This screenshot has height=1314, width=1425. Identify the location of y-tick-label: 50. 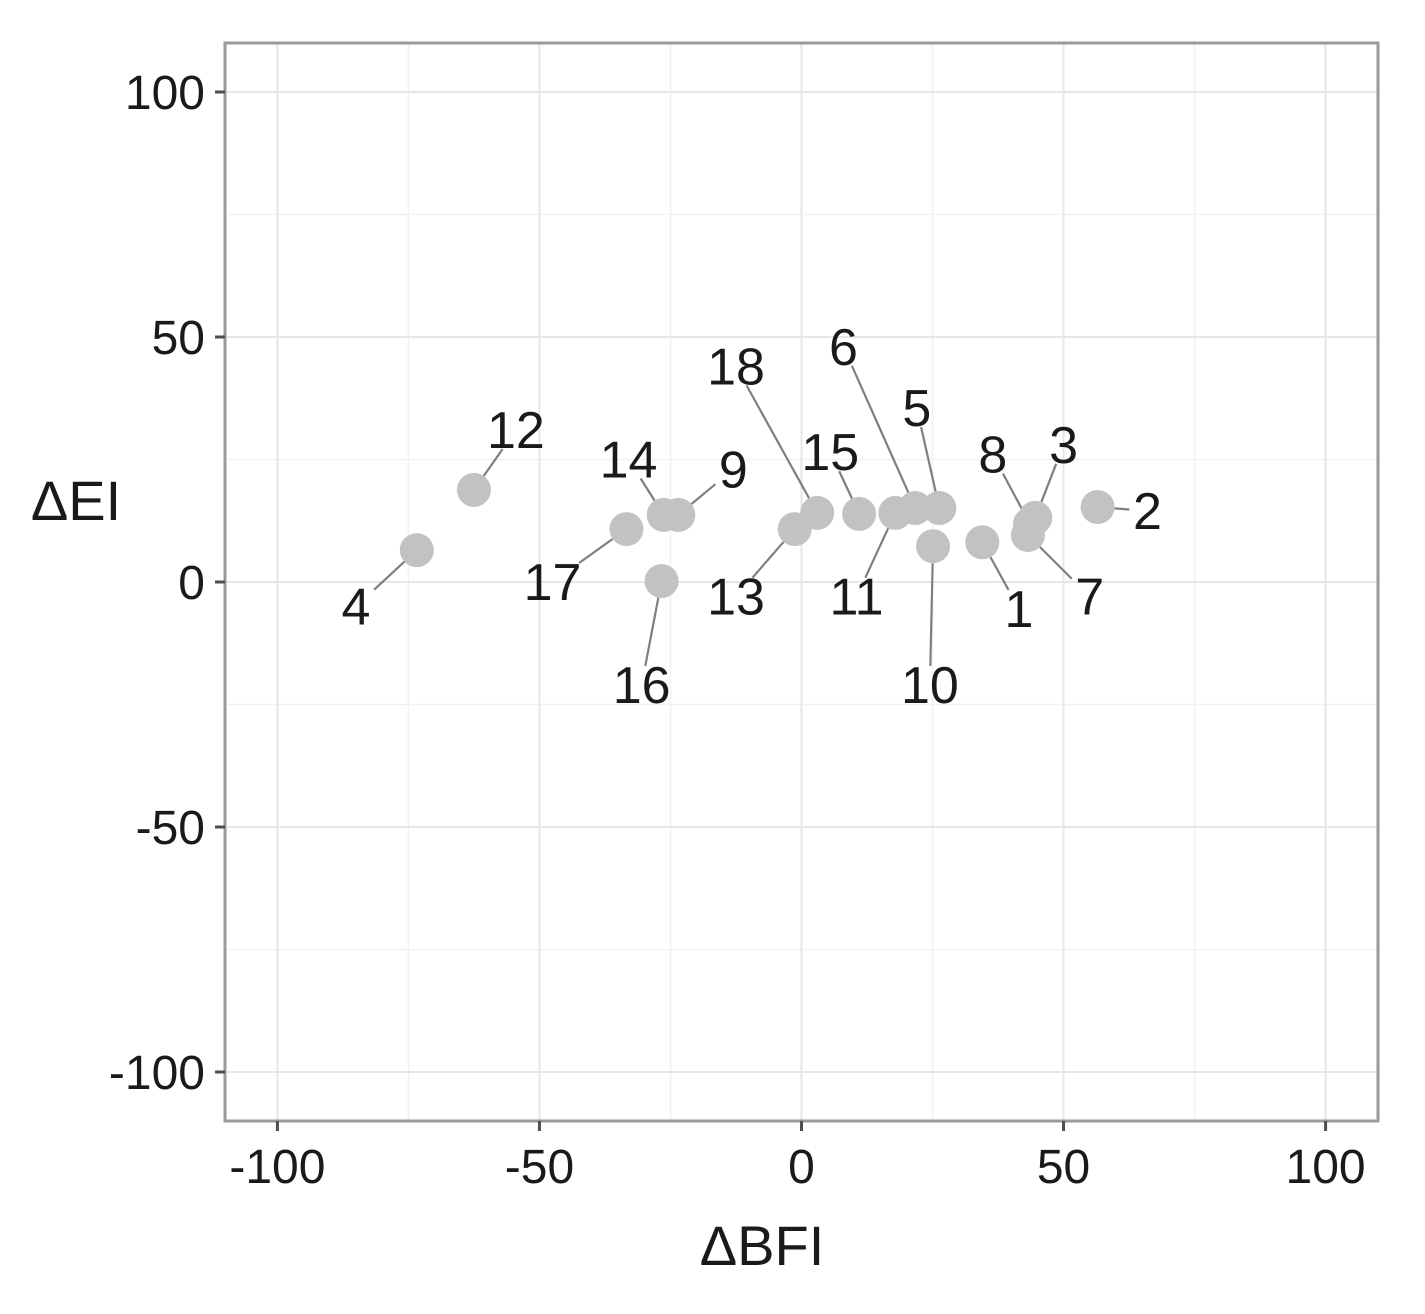
(178, 338).